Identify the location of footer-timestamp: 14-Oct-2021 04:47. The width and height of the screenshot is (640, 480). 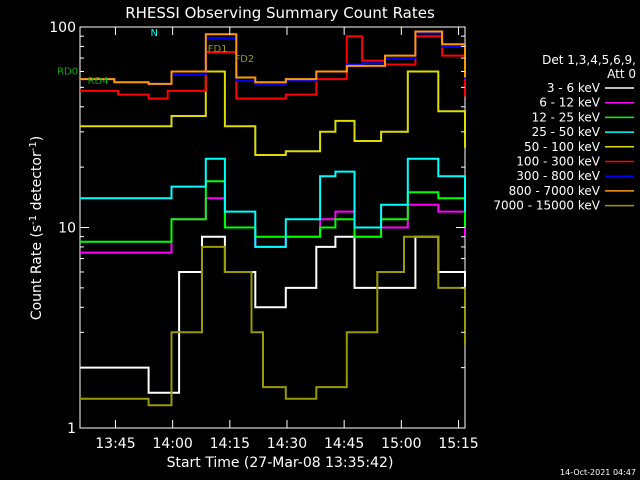
(598, 472).